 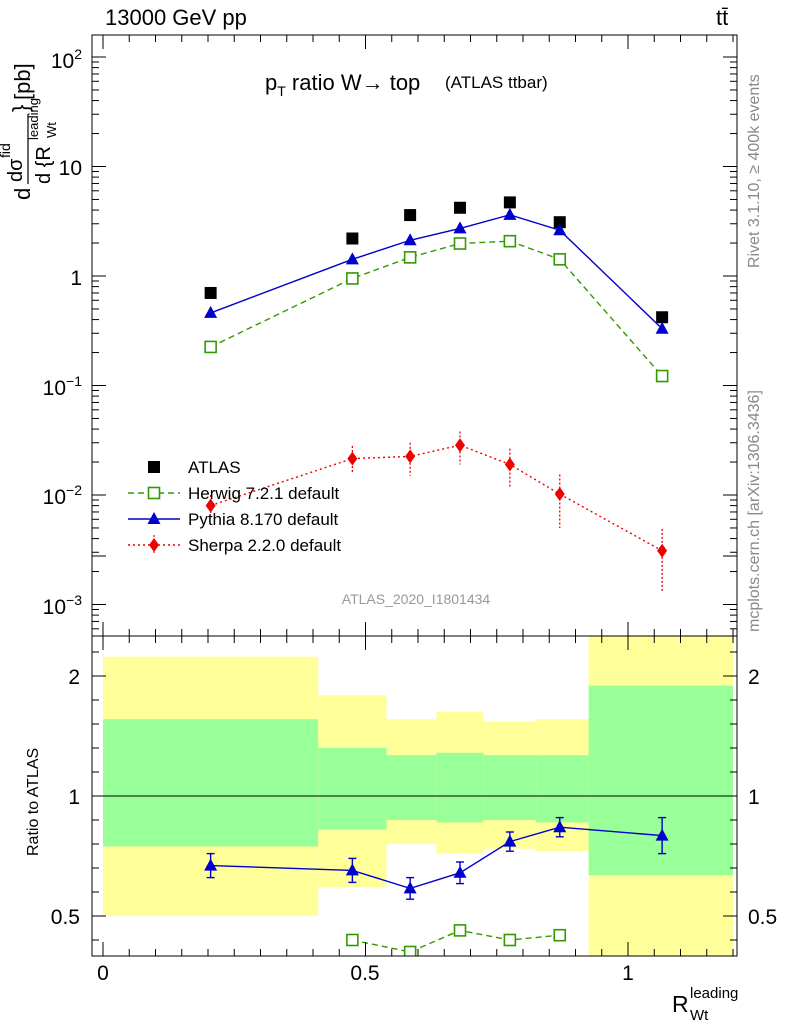 What do you see at coordinates (44, 165) in the screenshot?
I see `ylabel-denominator: d {R` at bounding box center [44, 165].